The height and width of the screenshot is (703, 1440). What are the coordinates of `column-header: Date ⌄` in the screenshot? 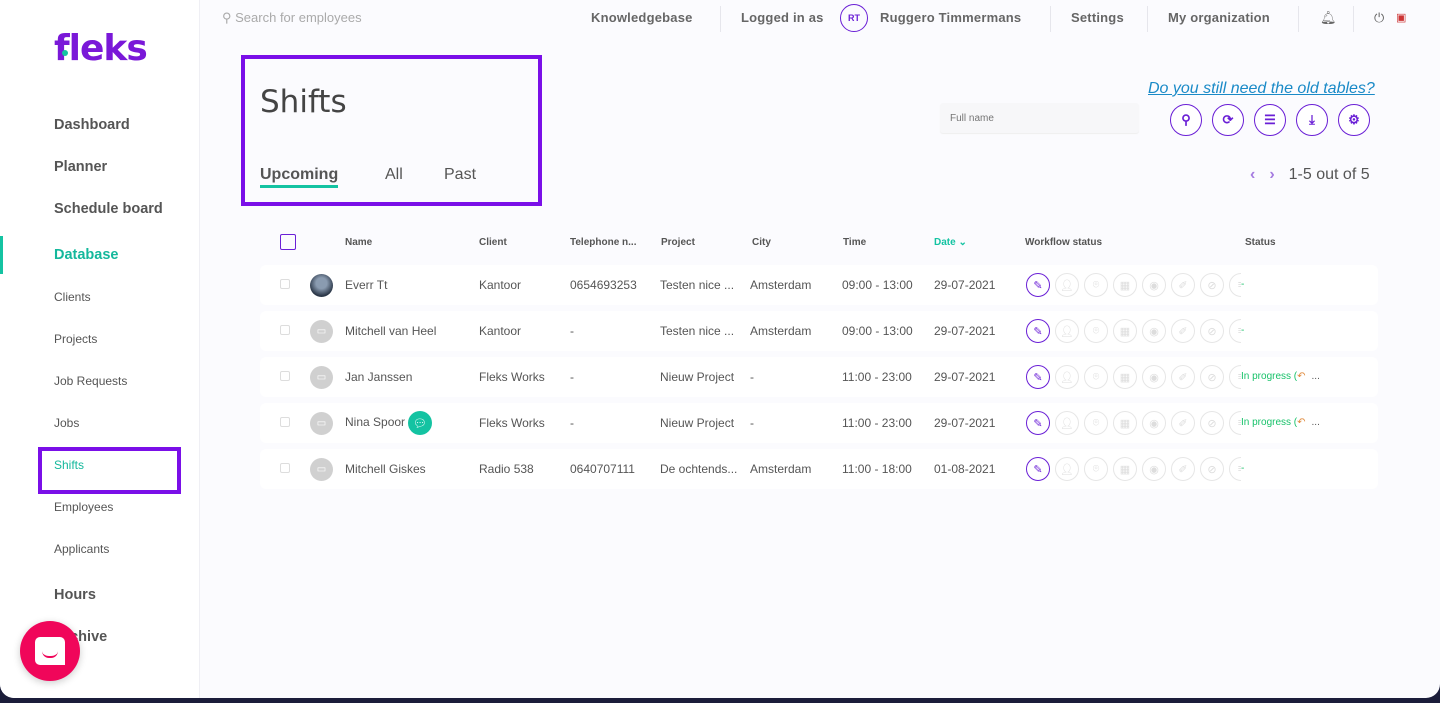 It's located at (950, 242).